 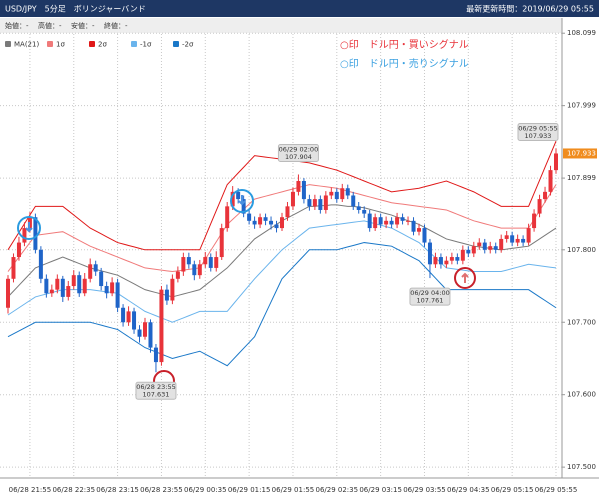 What do you see at coordinates (50, 25) in the screenshot?
I see `ohlc-field: 高値：-` at bounding box center [50, 25].